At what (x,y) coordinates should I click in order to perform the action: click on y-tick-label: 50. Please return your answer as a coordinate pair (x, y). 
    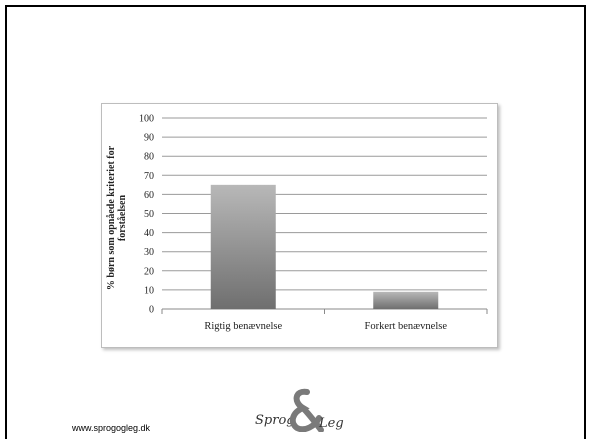
    Looking at the image, I should click on (149, 214).